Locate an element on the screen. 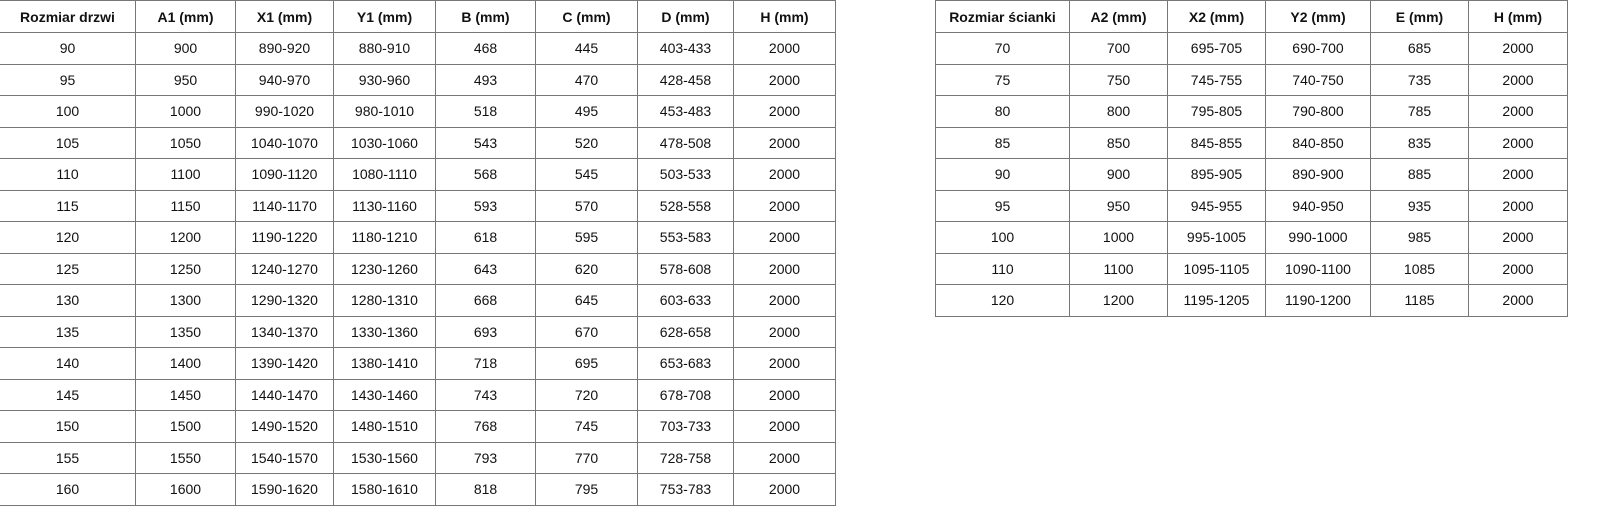 The height and width of the screenshot is (515, 1600). table-cell: 1340-1370 is located at coordinates (284, 331).